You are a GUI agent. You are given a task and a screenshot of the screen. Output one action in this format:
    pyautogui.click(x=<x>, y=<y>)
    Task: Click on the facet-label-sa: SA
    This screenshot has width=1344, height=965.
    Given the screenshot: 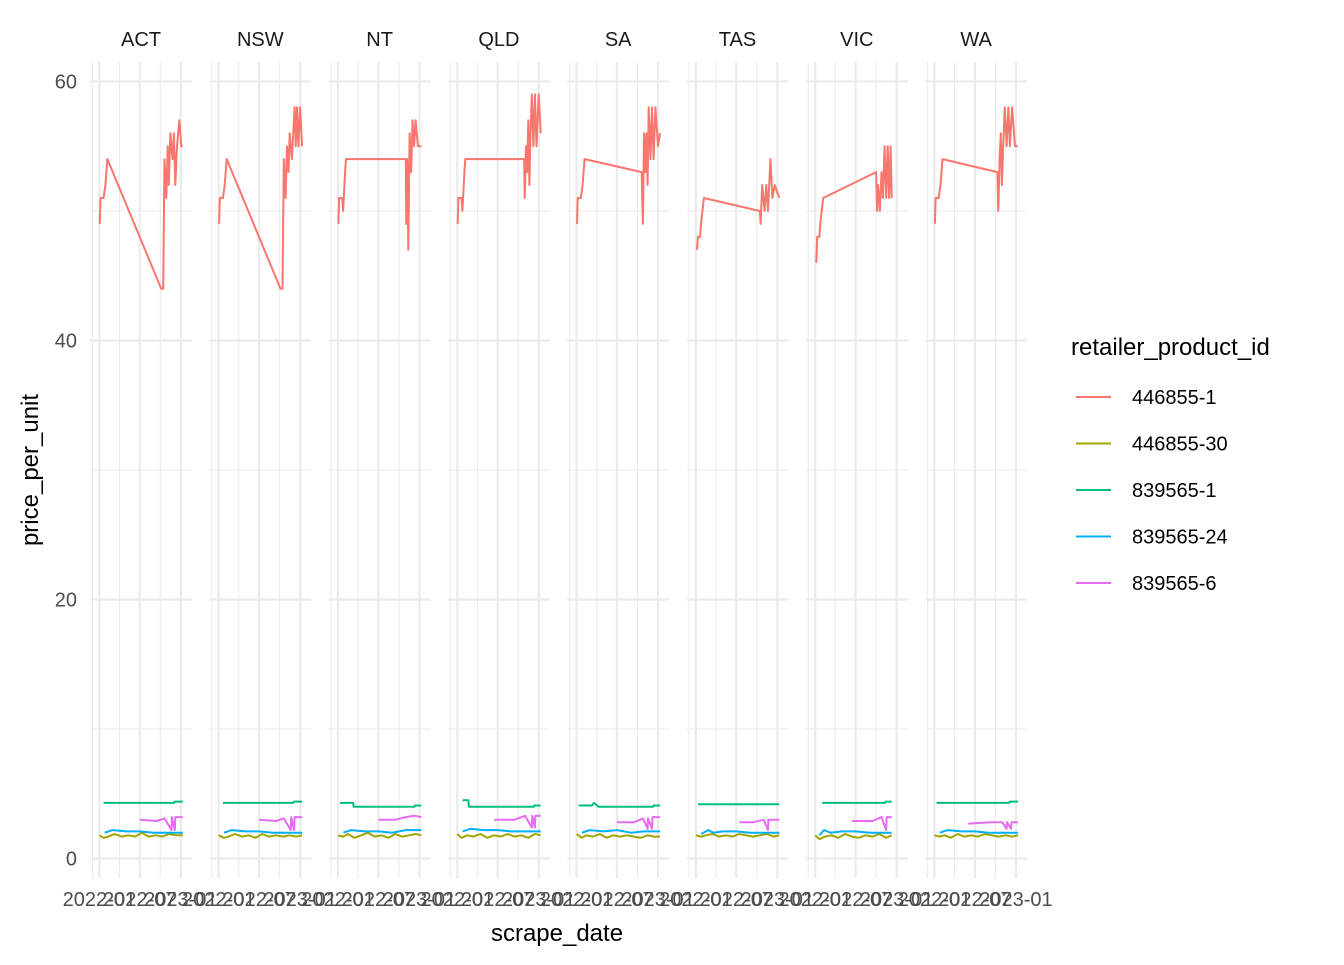 What is the action you would take?
    pyautogui.click(x=618, y=40)
    